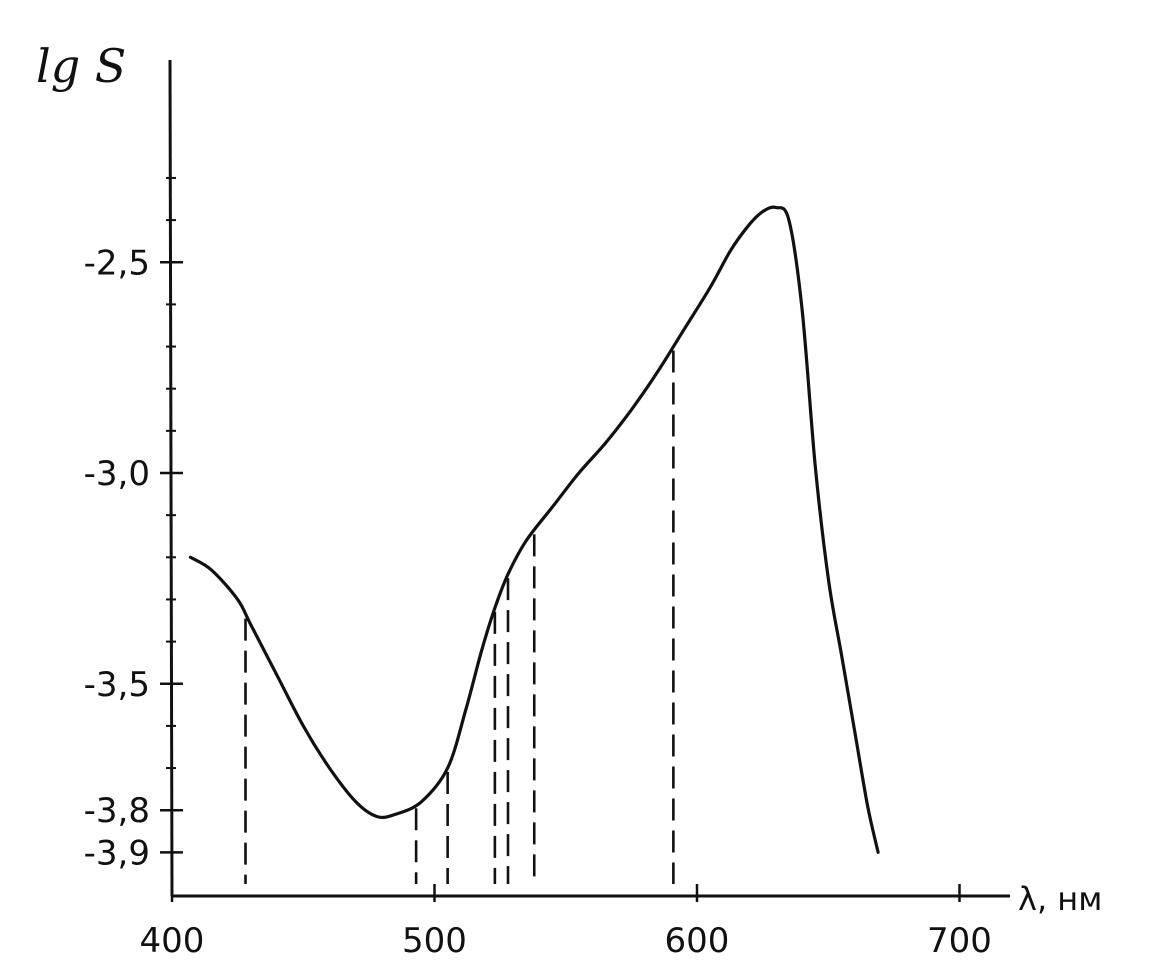  I want to click on y-axis-title: lg S, so click(81, 66).